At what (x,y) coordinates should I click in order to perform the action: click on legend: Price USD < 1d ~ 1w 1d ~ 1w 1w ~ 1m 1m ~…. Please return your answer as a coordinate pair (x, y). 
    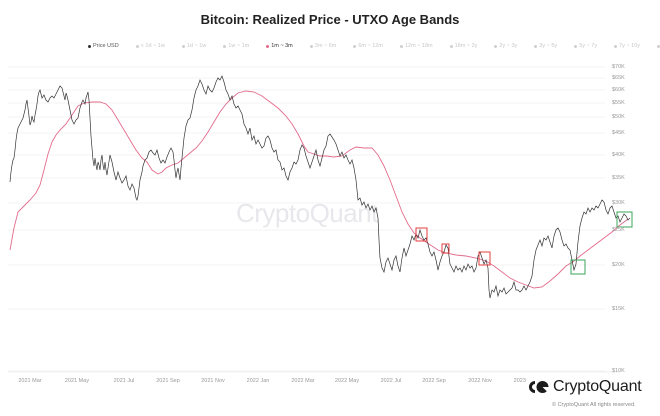
    Looking at the image, I should click on (374, 46).